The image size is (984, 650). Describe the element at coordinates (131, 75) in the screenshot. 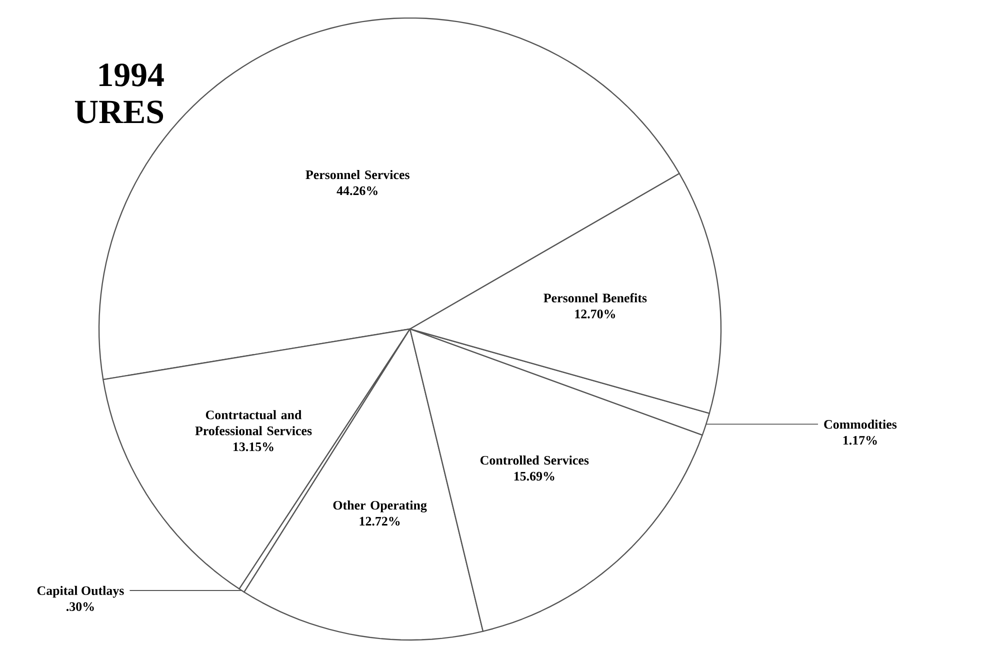

I see `text: 1994` at that location.